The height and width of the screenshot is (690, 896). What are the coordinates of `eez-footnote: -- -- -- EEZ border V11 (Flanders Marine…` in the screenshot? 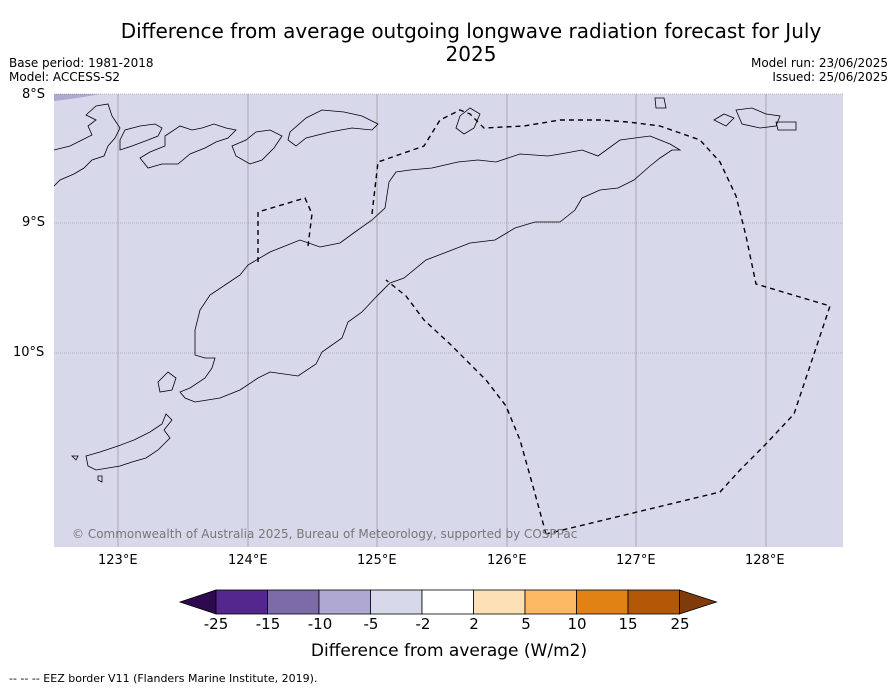 It's located at (163, 678).